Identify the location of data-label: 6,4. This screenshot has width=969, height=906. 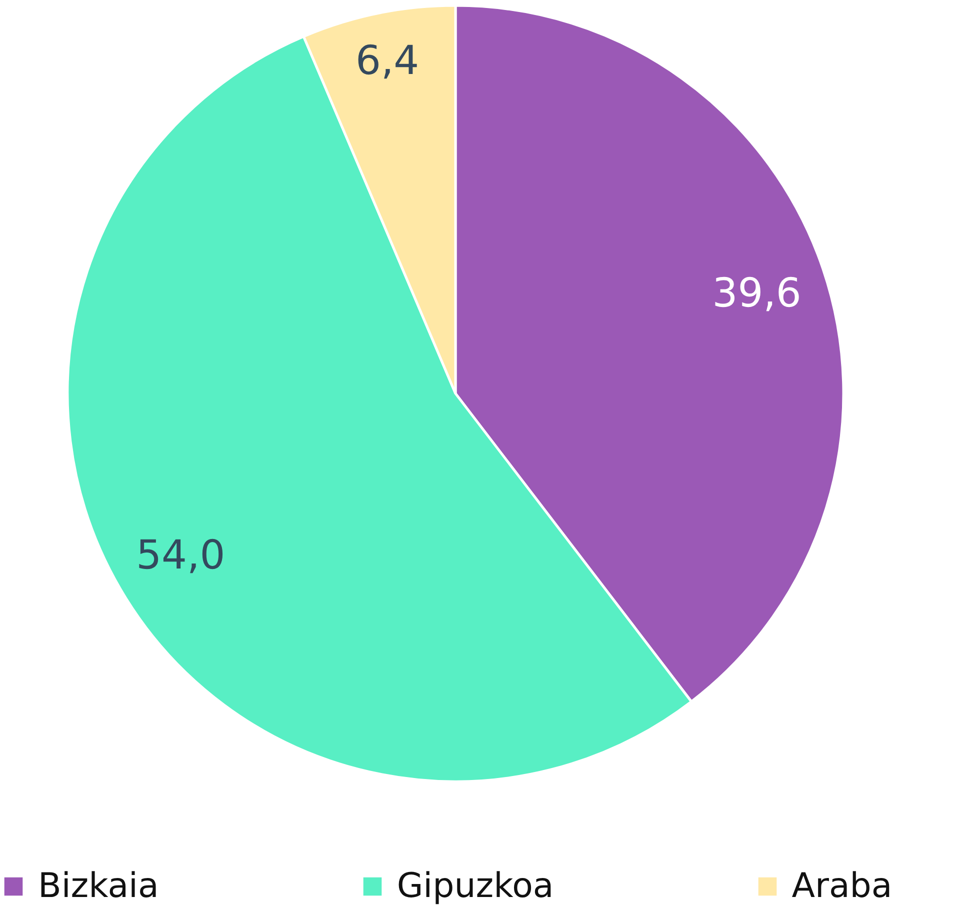
(388, 61).